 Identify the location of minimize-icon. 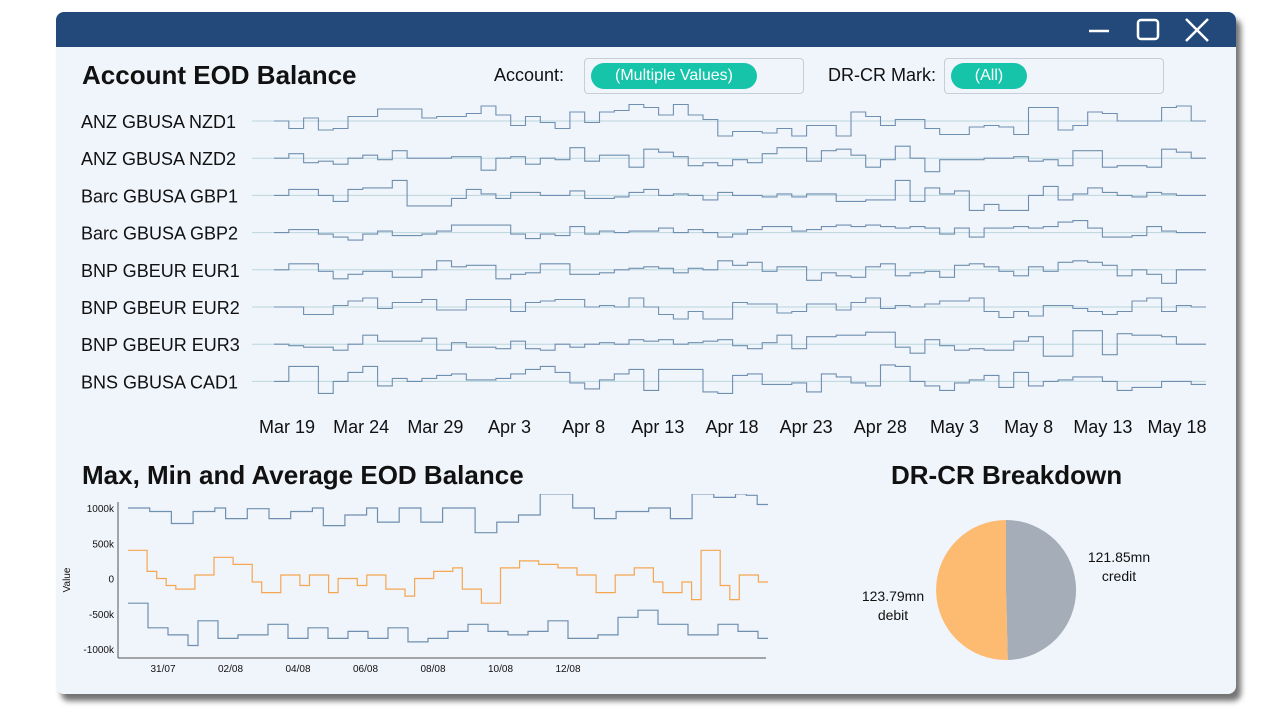
(1099, 31).